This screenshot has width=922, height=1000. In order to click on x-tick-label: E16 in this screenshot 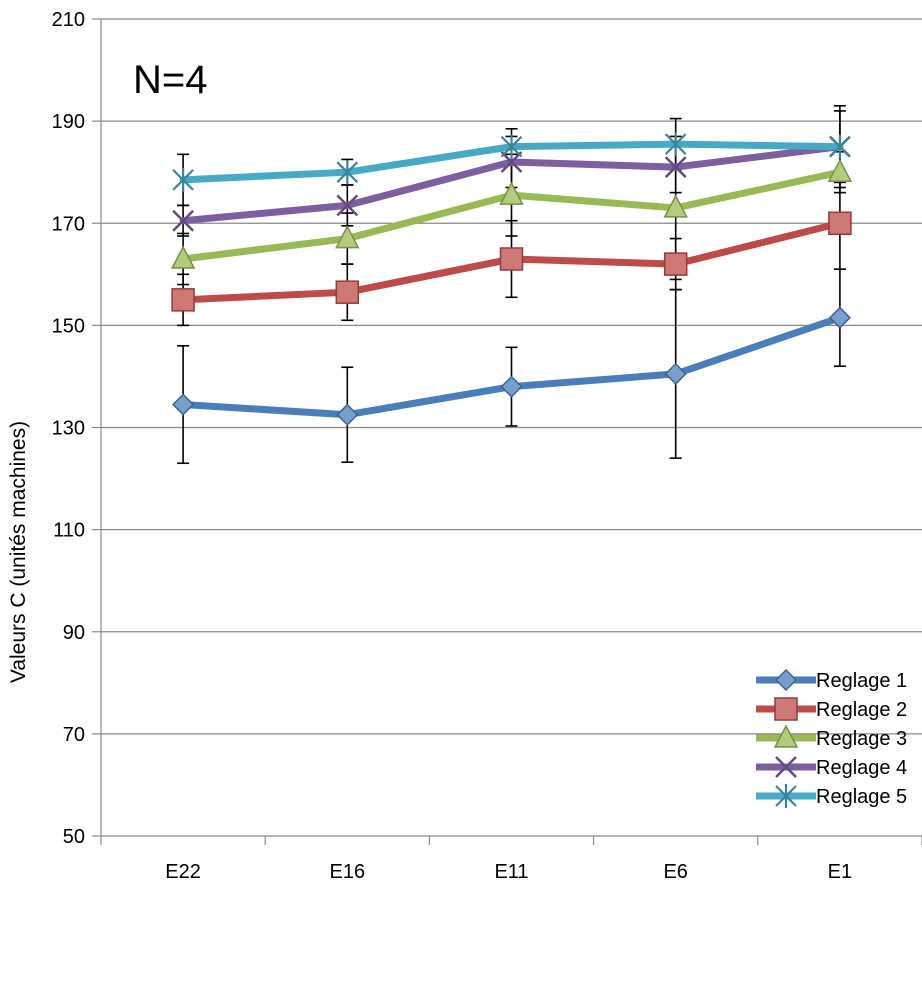, I will do `click(348, 872)`.